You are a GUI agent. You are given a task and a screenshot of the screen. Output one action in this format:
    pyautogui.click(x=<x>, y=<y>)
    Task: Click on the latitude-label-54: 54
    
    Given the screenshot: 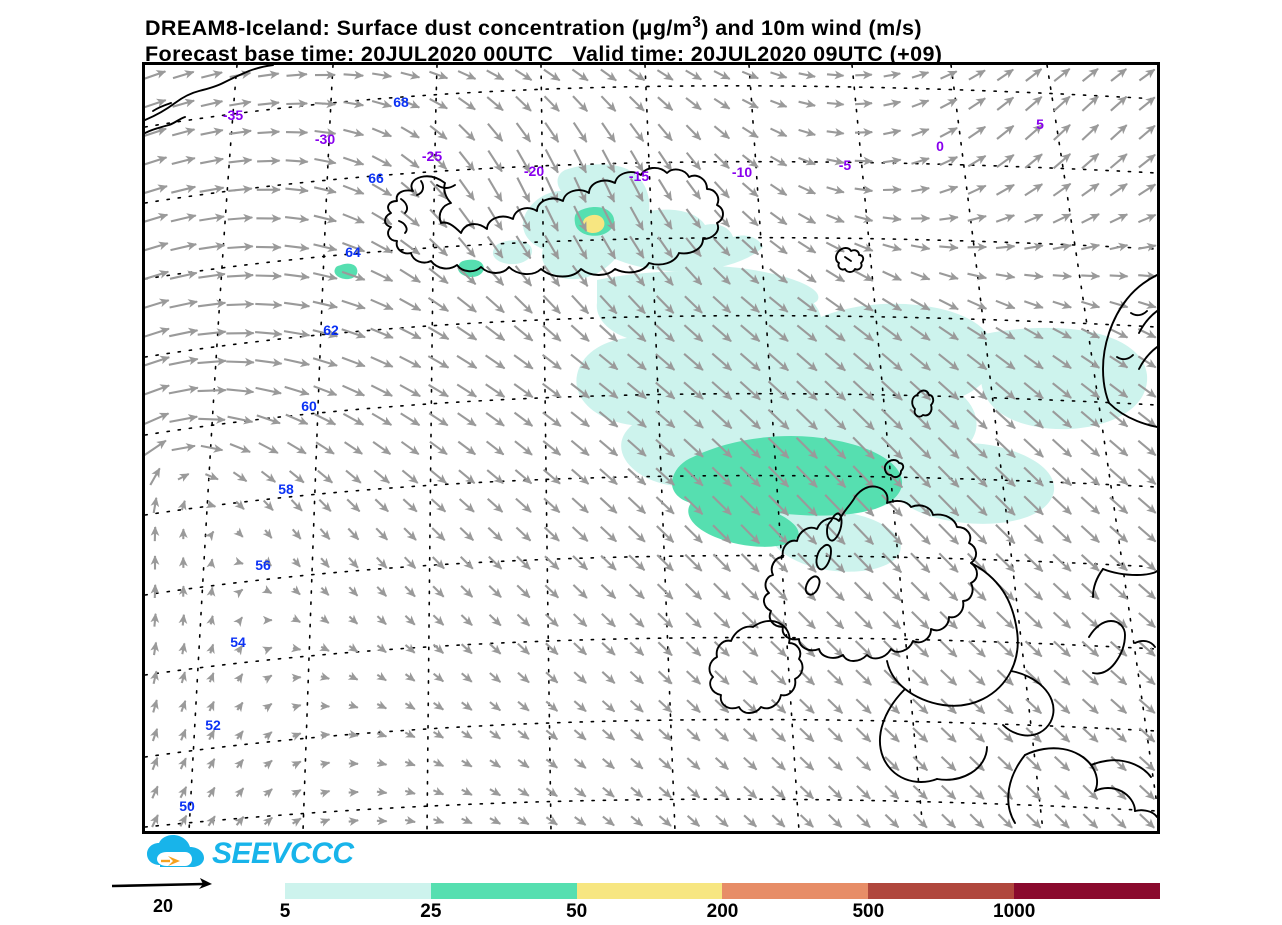 What is the action you would take?
    pyautogui.click(x=238, y=642)
    